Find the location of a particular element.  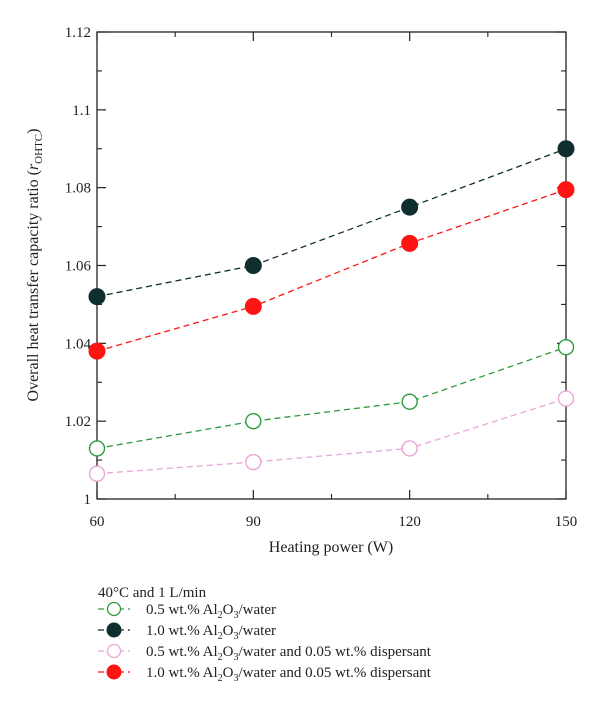

y-tick-label: 1.12 is located at coordinates (78, 33).